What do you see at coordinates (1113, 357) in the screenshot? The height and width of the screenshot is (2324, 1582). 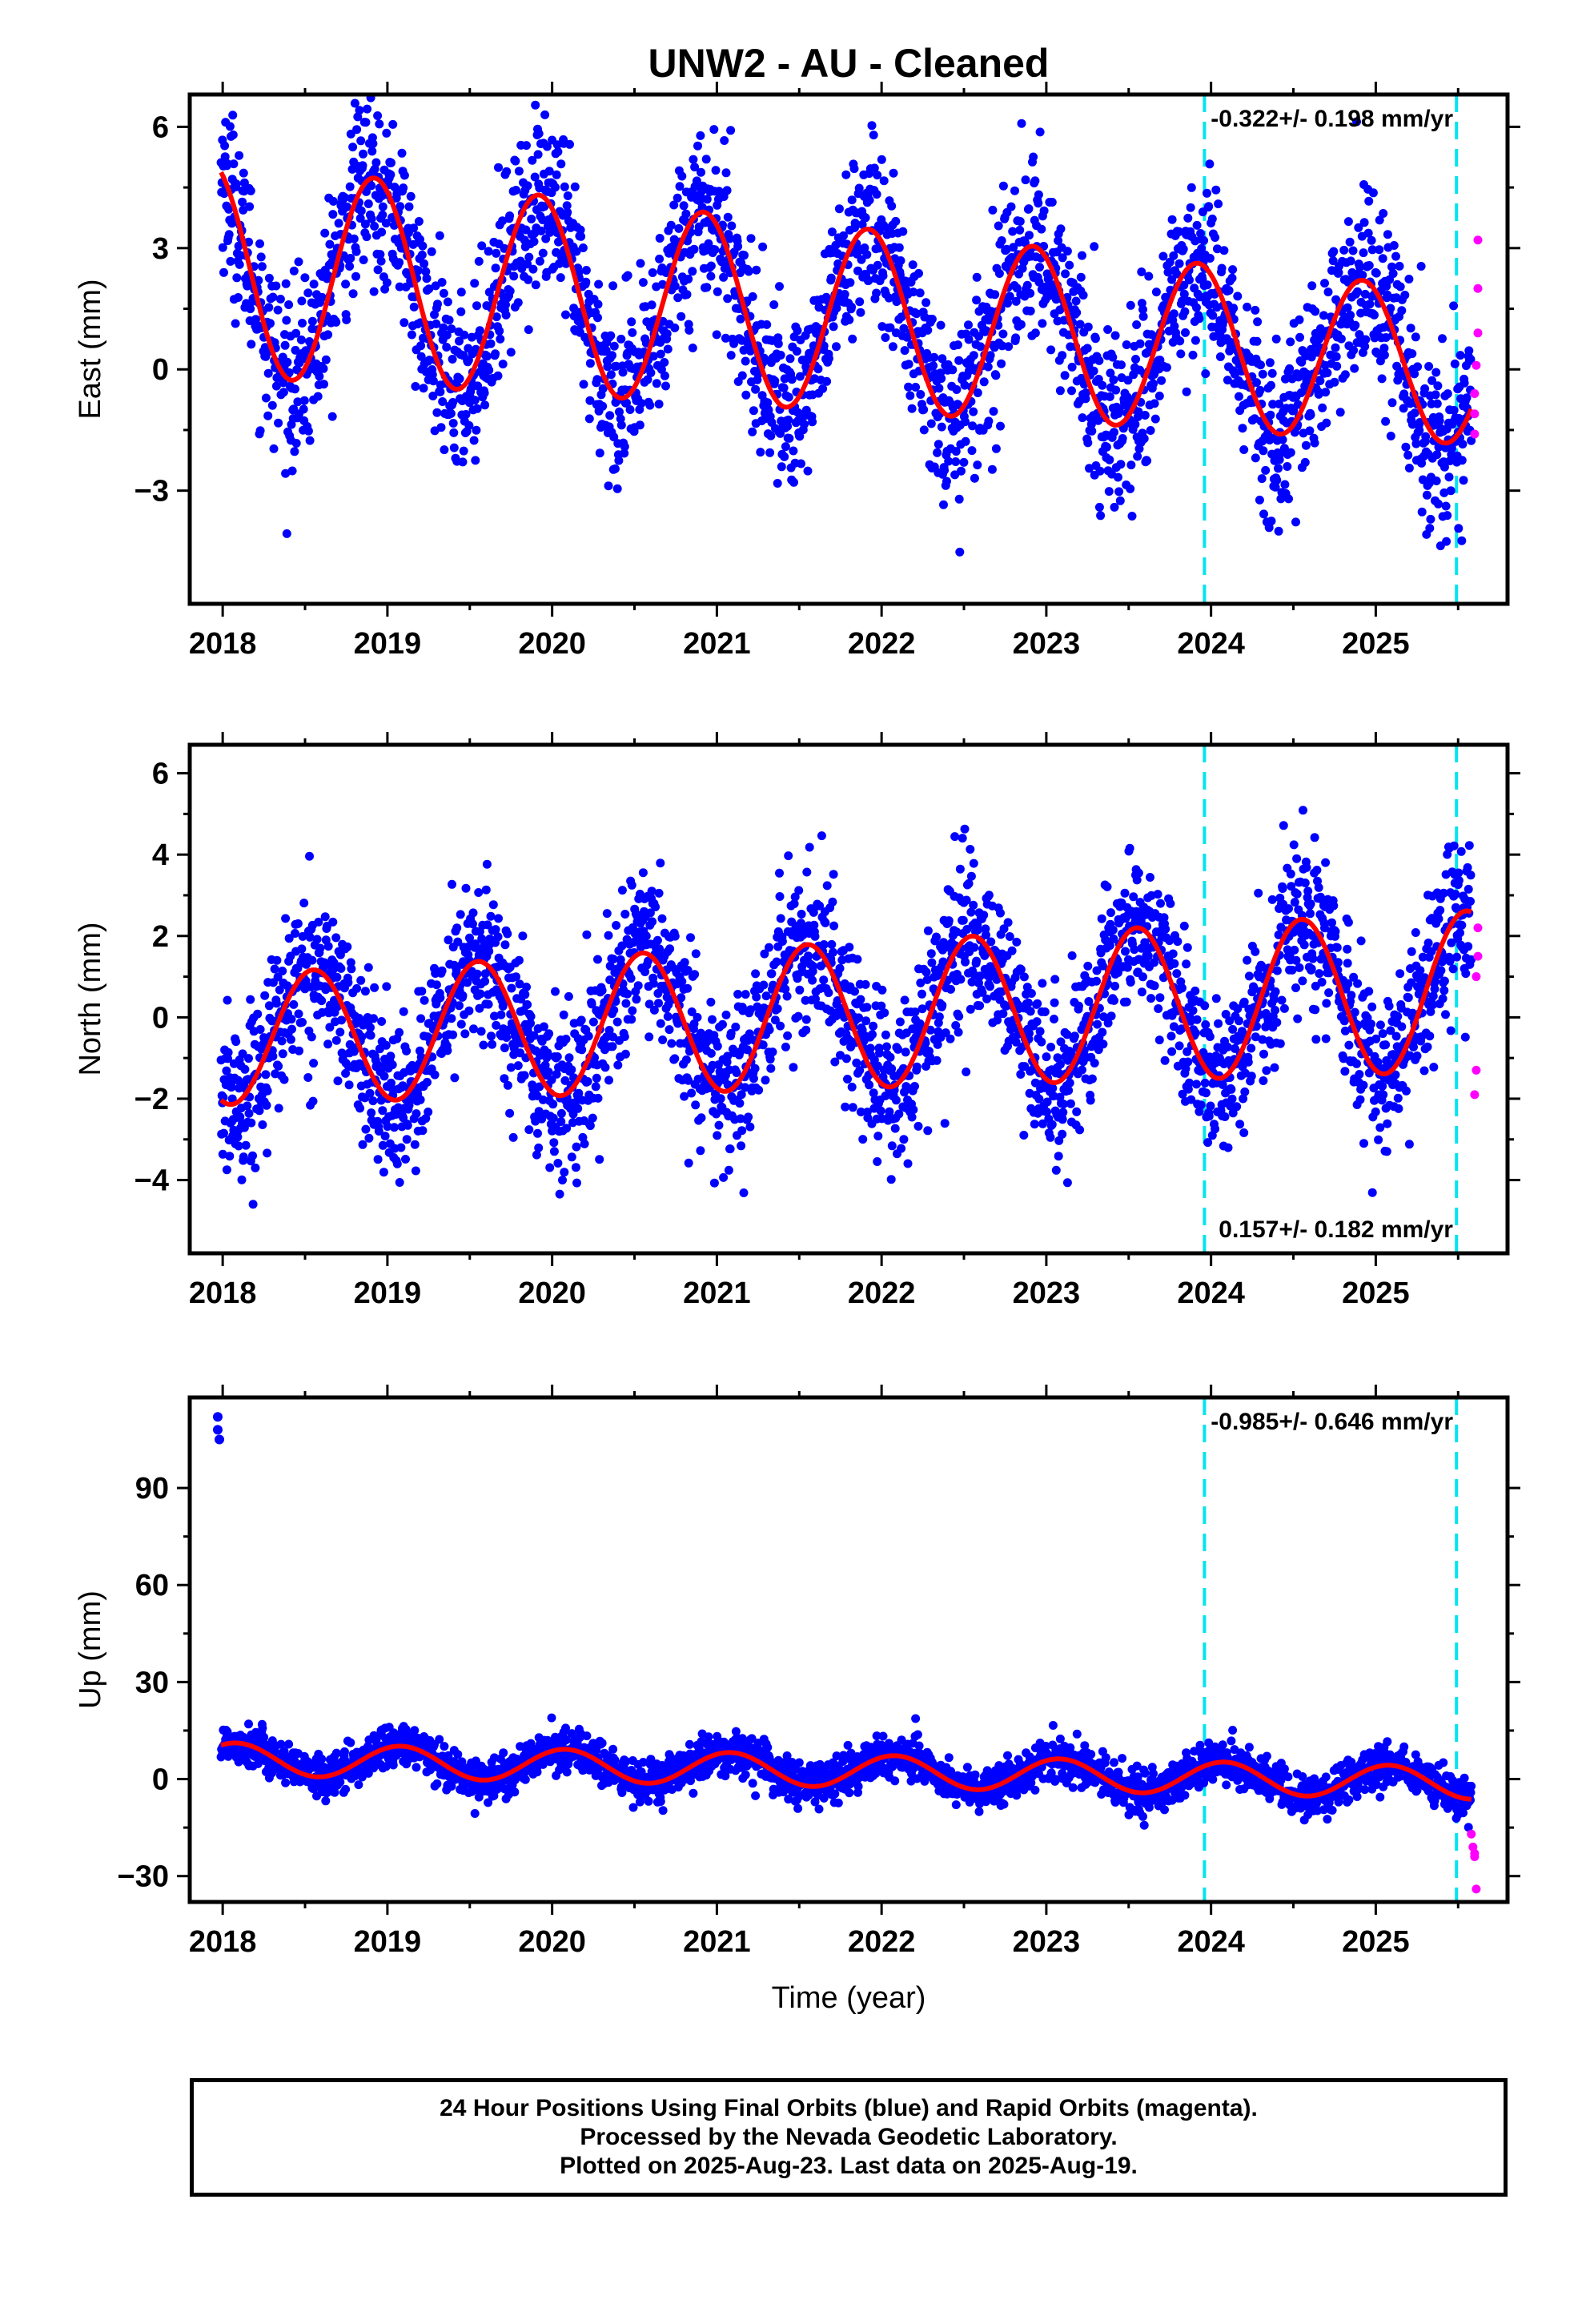 I see `east-final-point-1972` at bounding box center [1113, 357].